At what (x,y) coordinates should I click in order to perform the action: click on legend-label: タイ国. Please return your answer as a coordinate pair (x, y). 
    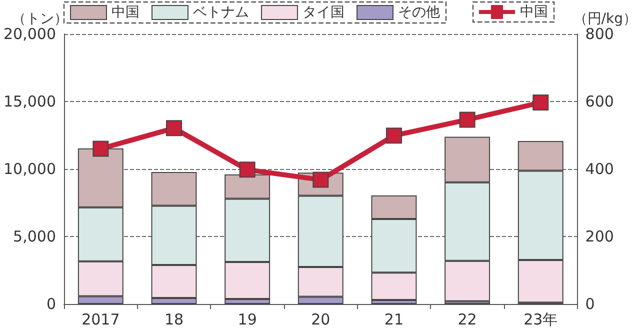
    Looking at the image, I should click on (323, 12).